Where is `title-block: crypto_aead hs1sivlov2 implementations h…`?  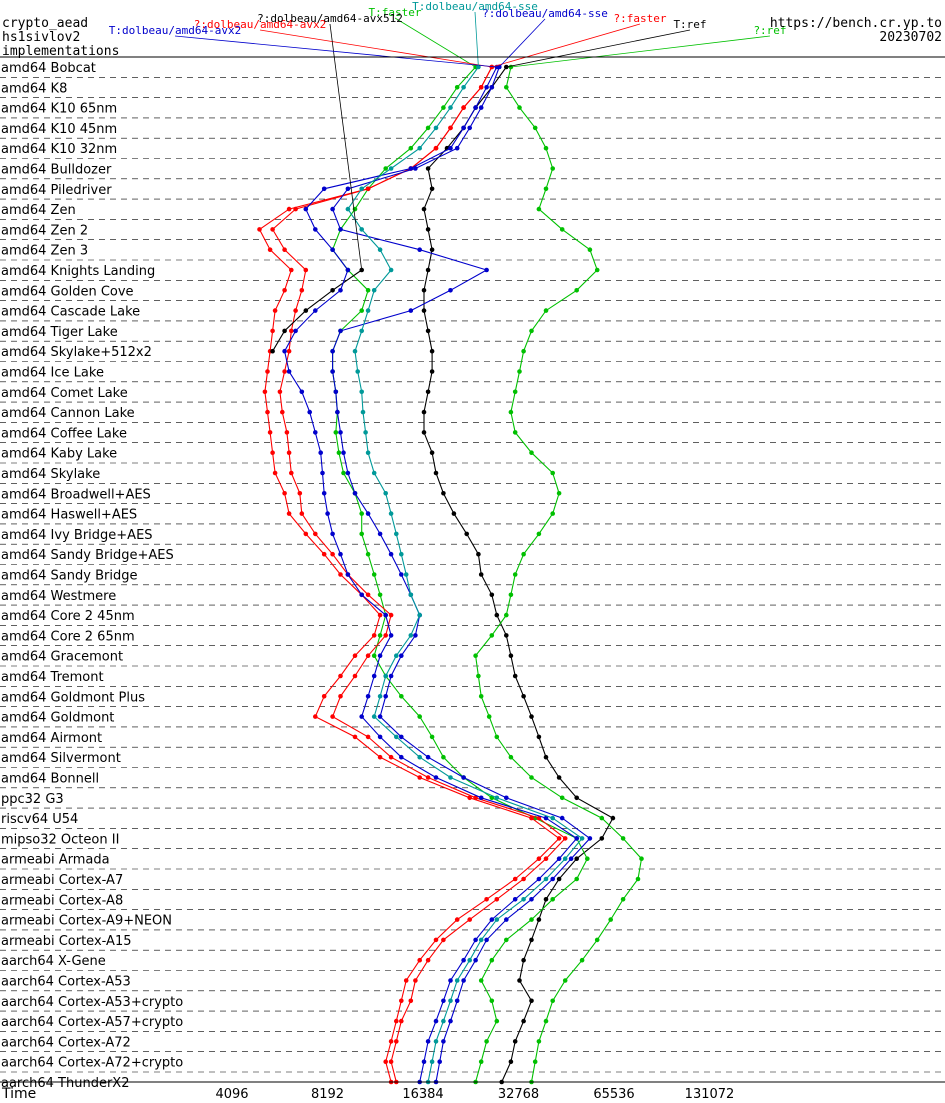
title-block: crypto_aead hs1sivlov2 implementations h… is located at coordinates (472, 37).